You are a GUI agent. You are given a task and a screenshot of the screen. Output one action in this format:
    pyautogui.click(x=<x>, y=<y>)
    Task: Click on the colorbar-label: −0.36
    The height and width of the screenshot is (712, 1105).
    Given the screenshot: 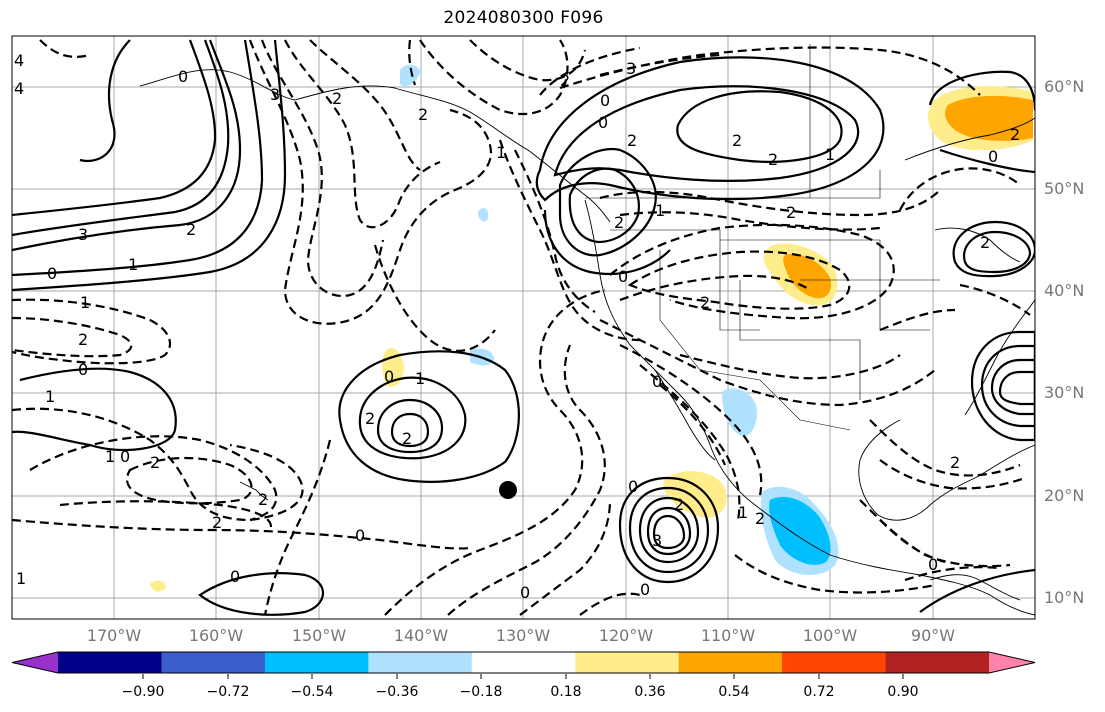 What is the action you would take?
    pyautogui.click(x=397, y=692)
    